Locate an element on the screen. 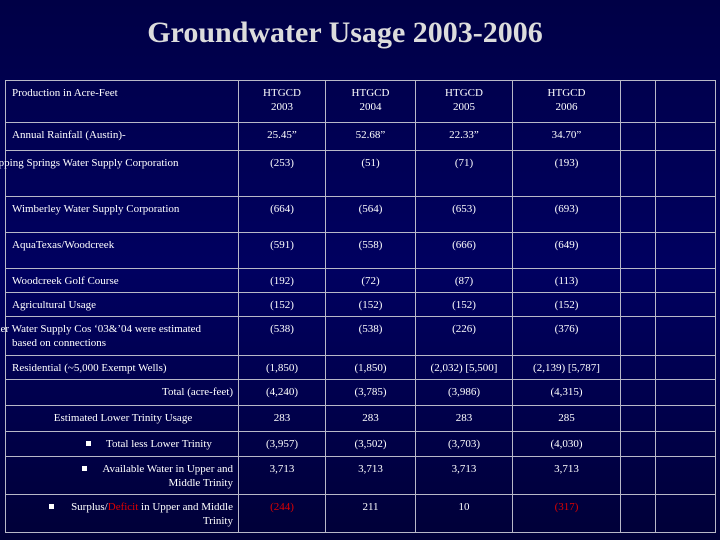 This screenshot has height=540, width=720. label-text: Agricultural Usage is located at coordinates (54, 305).